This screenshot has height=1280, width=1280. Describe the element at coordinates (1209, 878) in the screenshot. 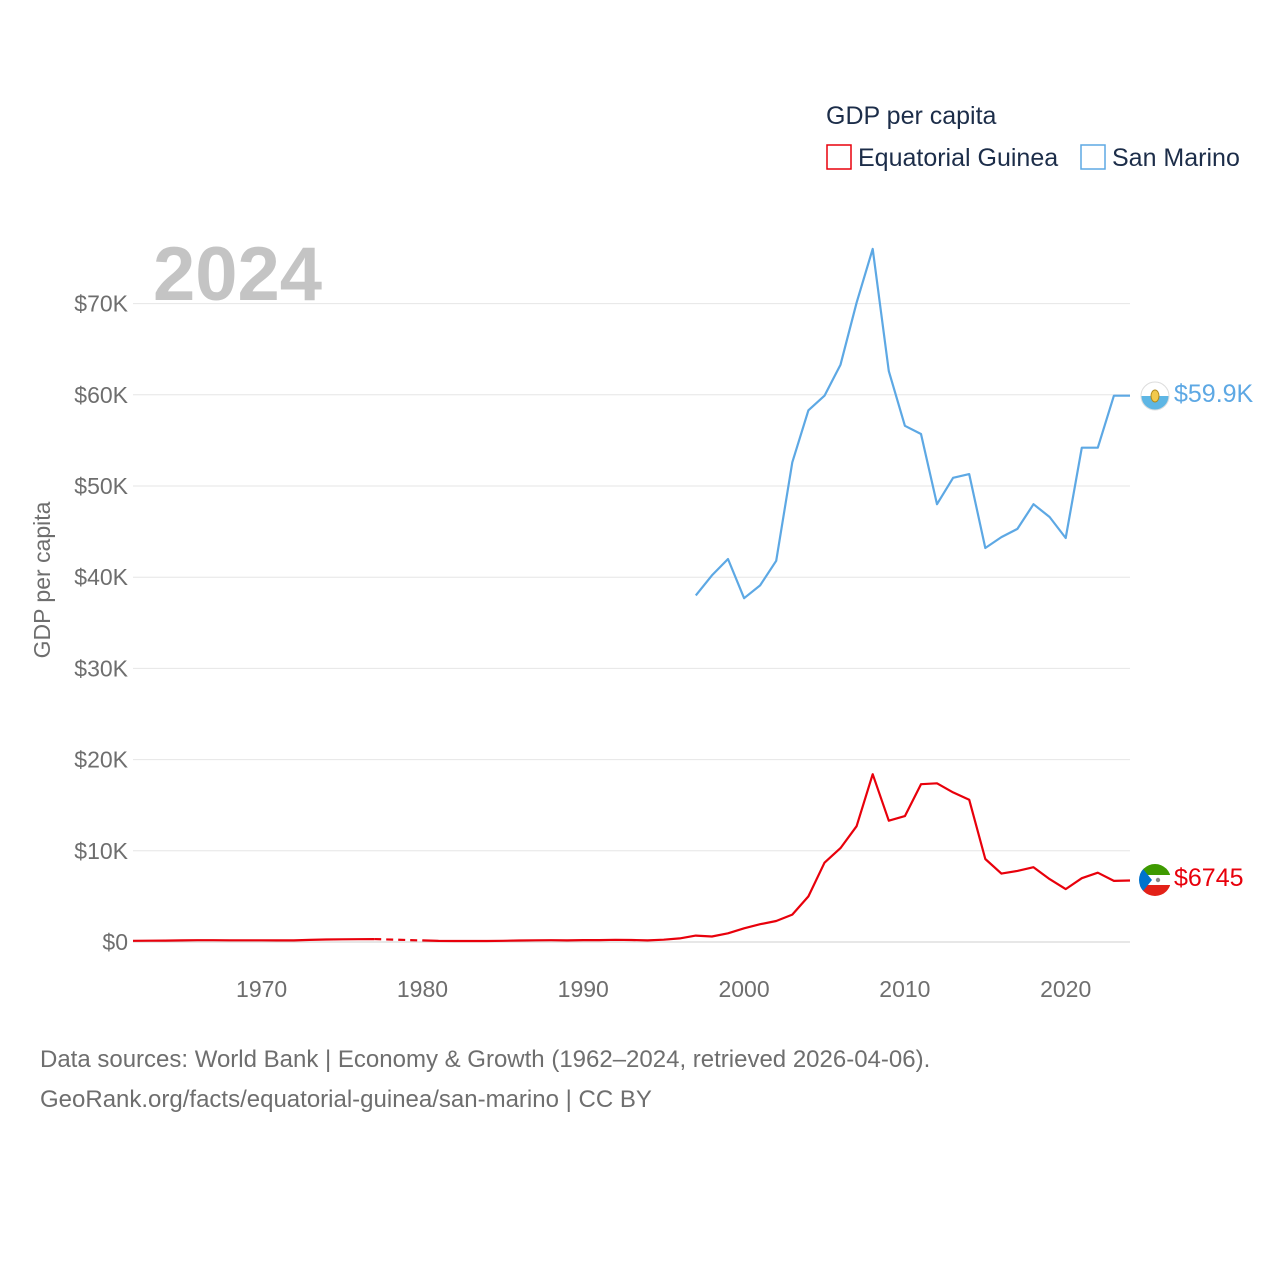

I see `end-label-equatorial-guinea: $6745` at that location.